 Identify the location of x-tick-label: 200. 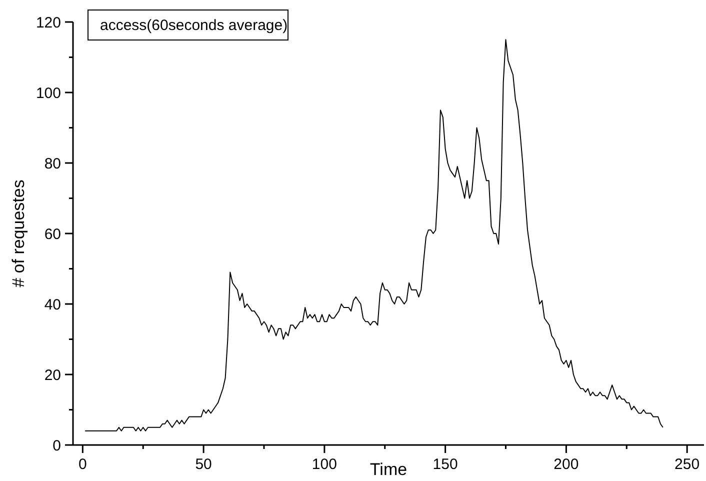
(566, 464).